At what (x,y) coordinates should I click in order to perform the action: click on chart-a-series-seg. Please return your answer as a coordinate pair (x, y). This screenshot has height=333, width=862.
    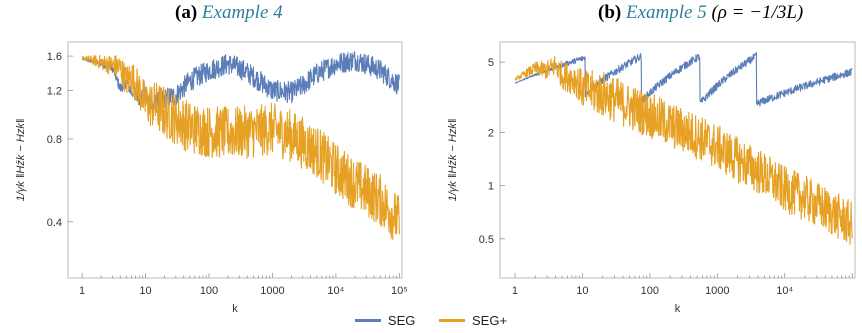
    Looking at the image, I should click on (240, 83).